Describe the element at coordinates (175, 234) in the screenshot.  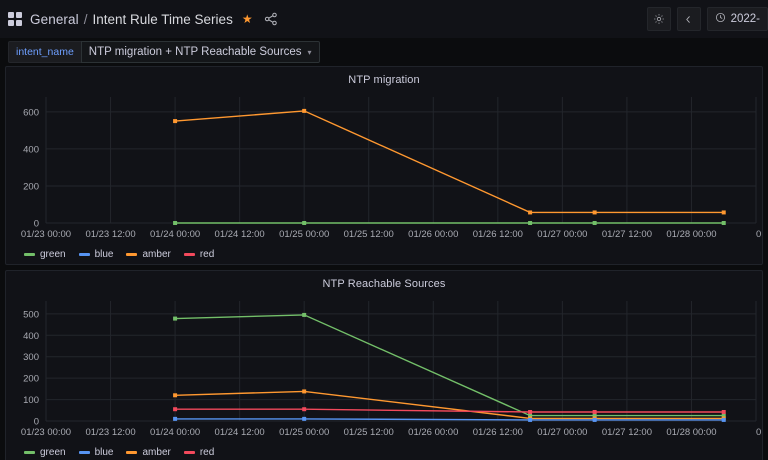
I see `x-tick-label: 01/24 00:00` at that location.